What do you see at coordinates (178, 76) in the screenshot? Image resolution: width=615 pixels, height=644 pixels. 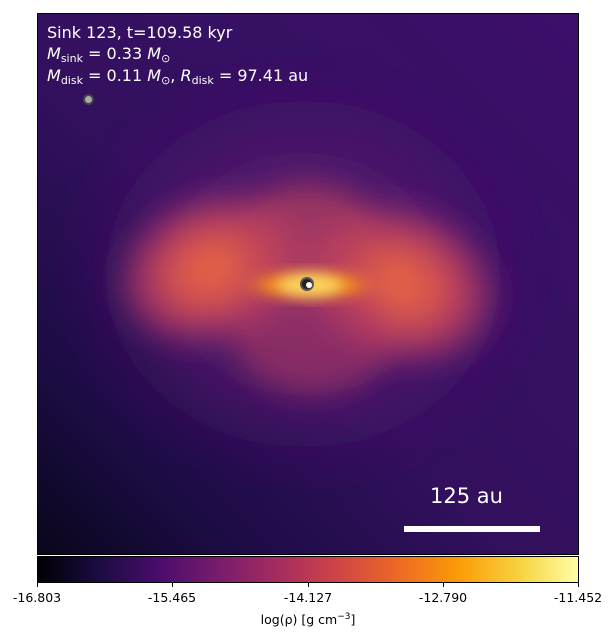 I see `disk-label: Mdisk = 0.11 M⊙, Rdisk = 97.41 au` at bounding box center [178, 76].